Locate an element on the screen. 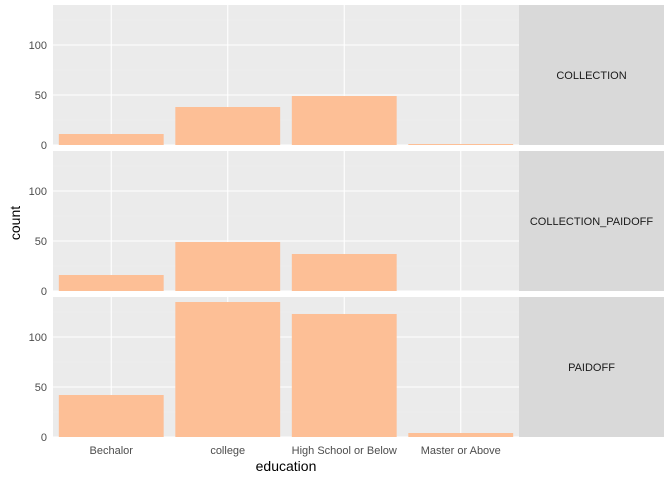 The width and height of the screenshot is (672, 485). x-tick-label: college is located at coordinates (227, 451).